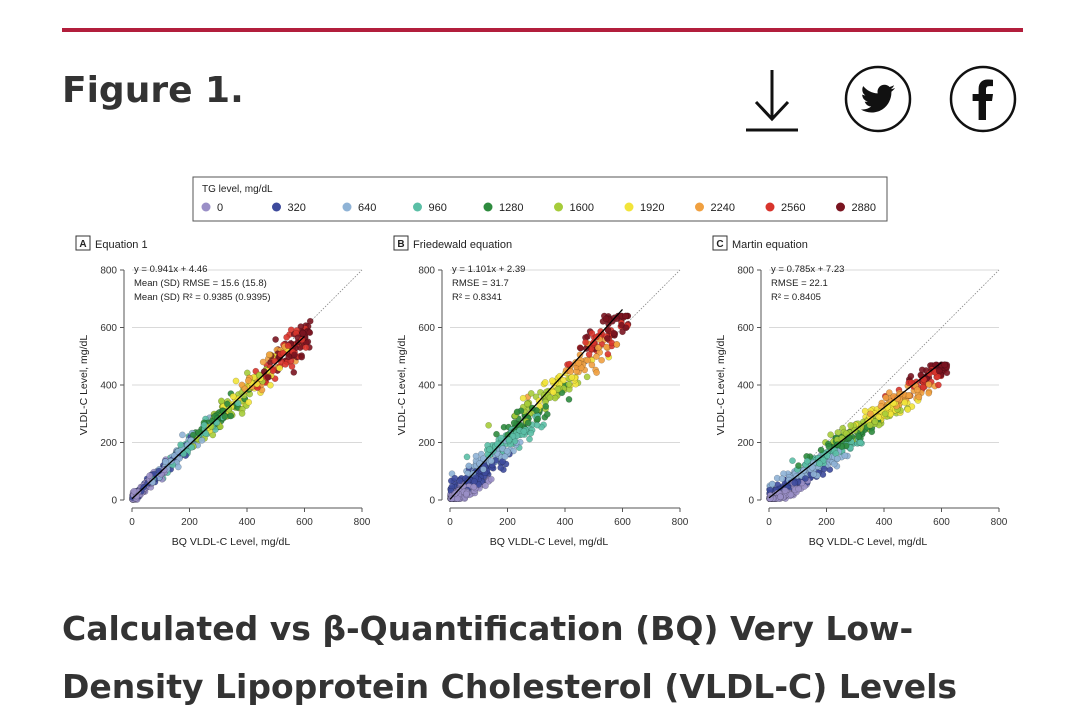 The image size is (1080, 720). What do you see at coordinates (220, 208) in the screenshot?
I see `legend-label: 0` at bounding box center [220, 208].